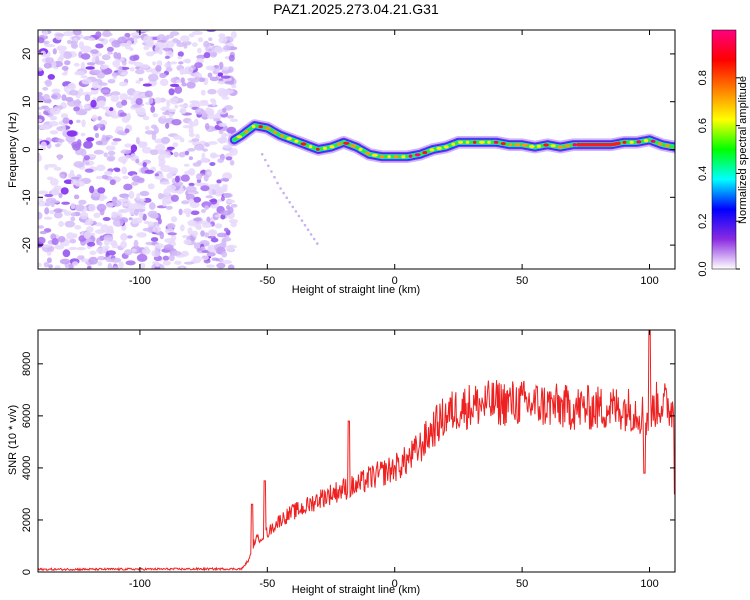 The height and width of the screenshot is (600, 750). I want to click on colorbar-tick-label: 0.8, so click(703, 77).